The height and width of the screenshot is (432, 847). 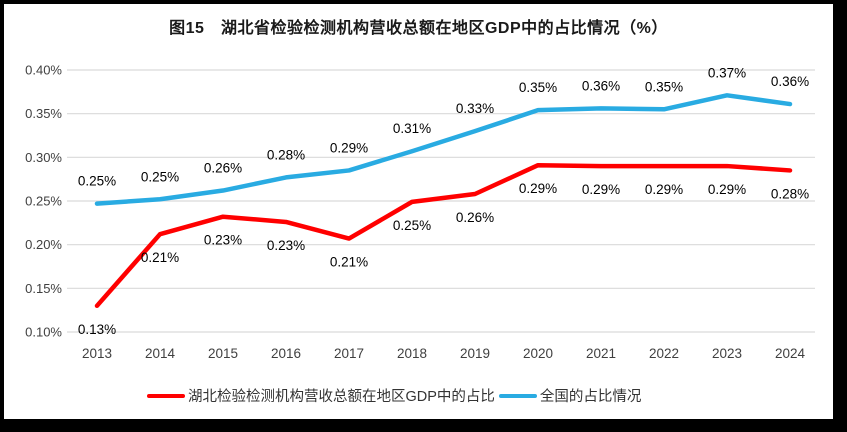 What do you see at coordinates (538, 353) in the screenshot?
I see `x-axis-tick-label: 2020` at bounding box center [538, 353].